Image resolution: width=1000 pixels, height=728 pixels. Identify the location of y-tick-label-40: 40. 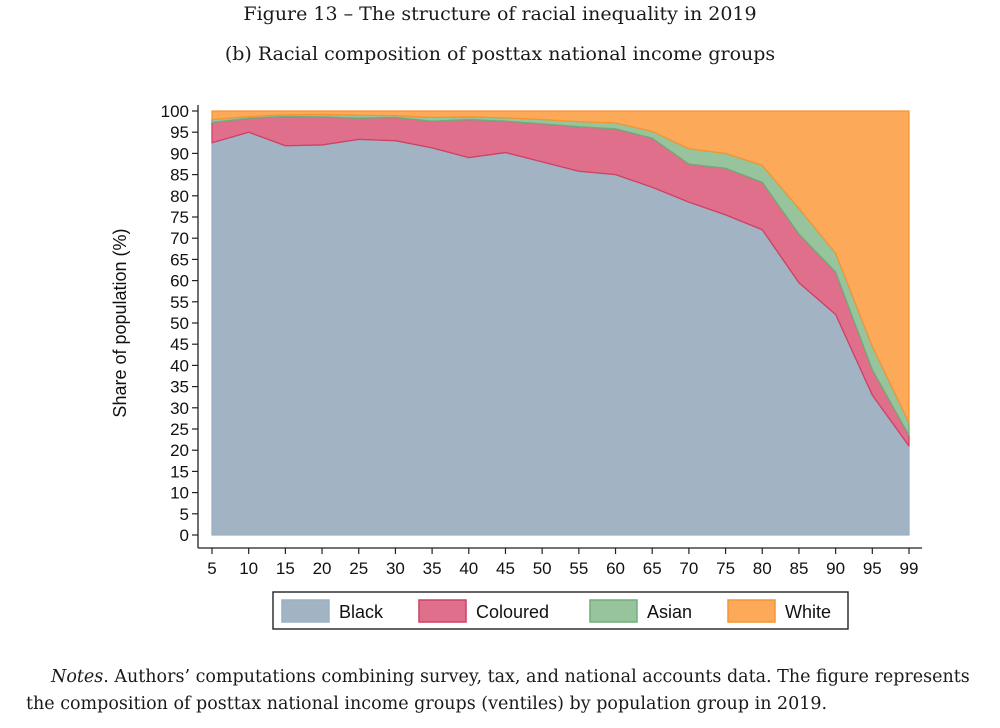
(179, 365).